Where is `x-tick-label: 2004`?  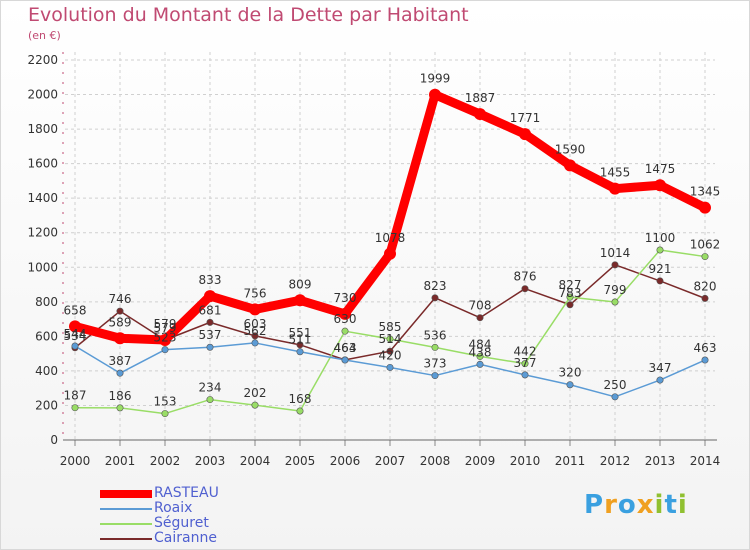
x-tick-label: 2004 is located at coordinates (255, 461).